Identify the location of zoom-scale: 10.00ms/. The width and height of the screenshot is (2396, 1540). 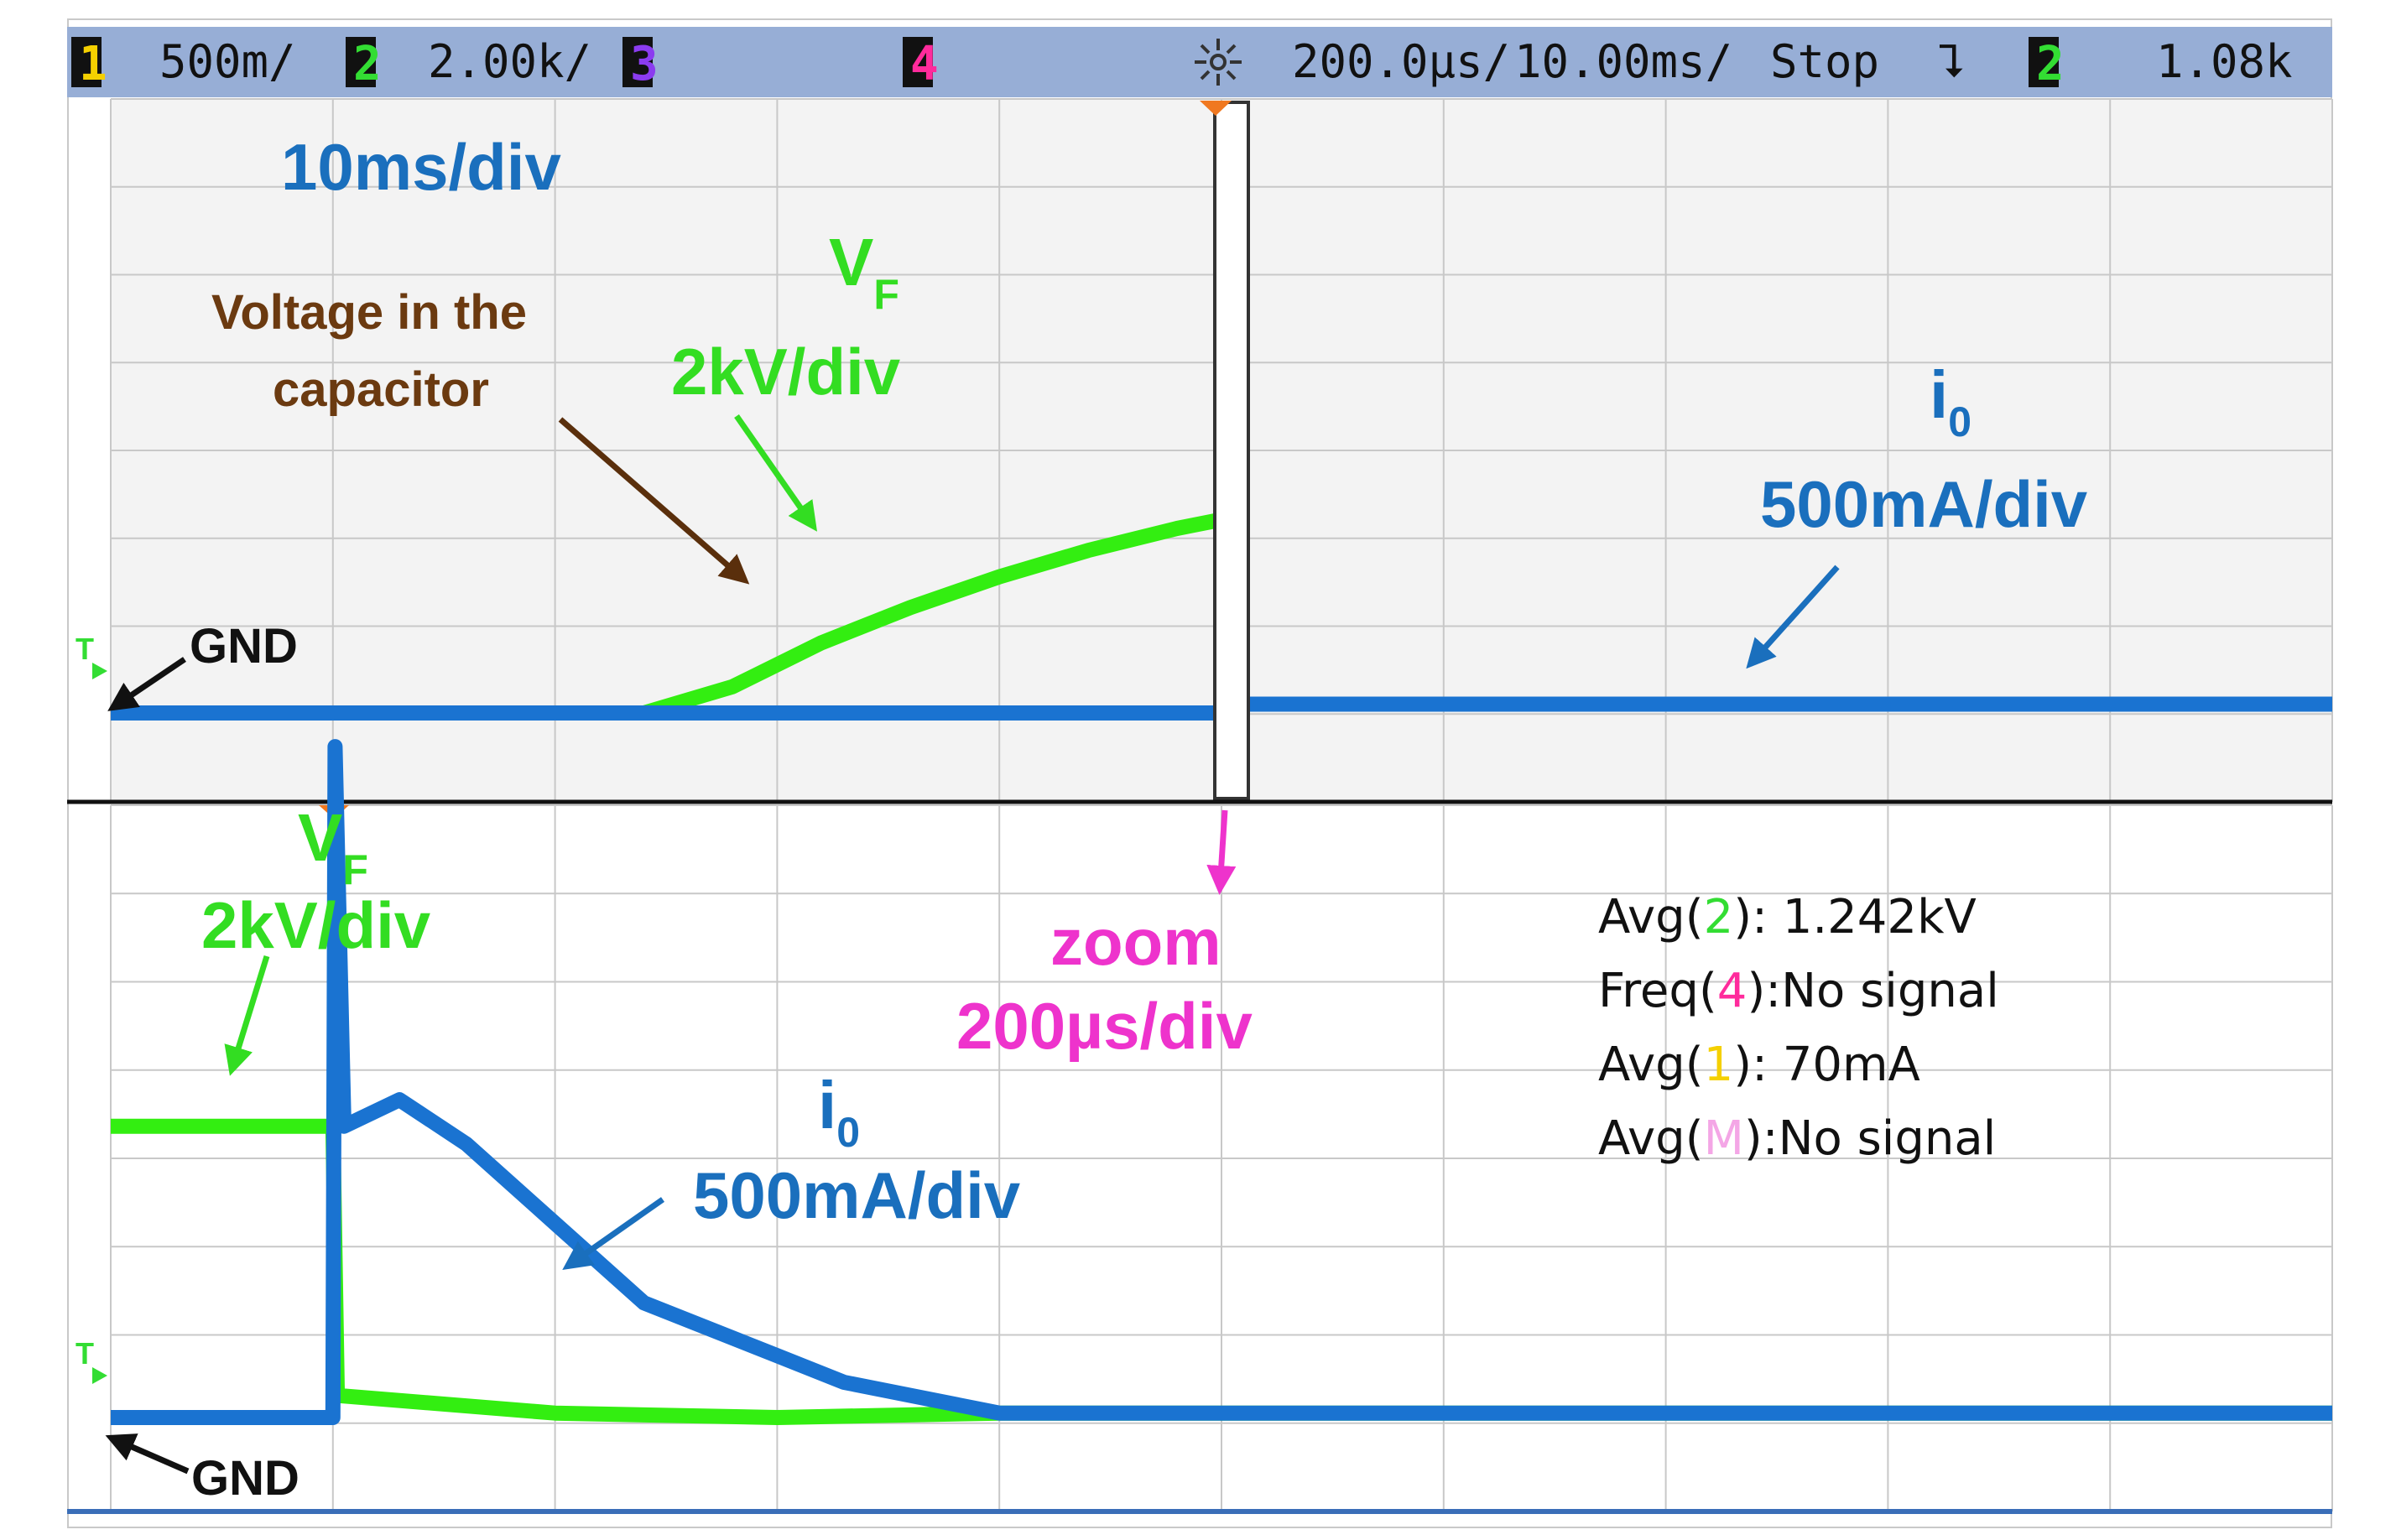
(1623, 62).